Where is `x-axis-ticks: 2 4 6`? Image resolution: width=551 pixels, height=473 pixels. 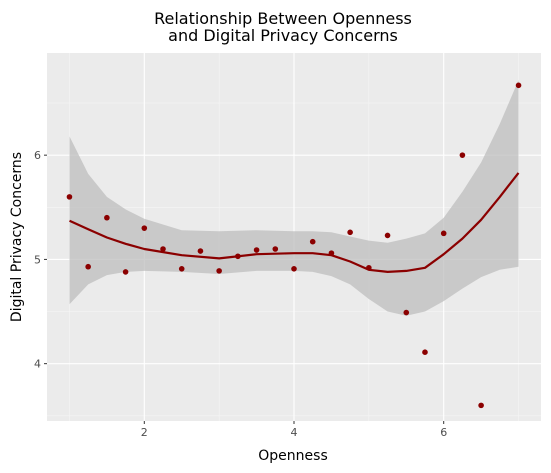 x-axis-ticks: 2 4 6 is located at coordinates (294, 430).